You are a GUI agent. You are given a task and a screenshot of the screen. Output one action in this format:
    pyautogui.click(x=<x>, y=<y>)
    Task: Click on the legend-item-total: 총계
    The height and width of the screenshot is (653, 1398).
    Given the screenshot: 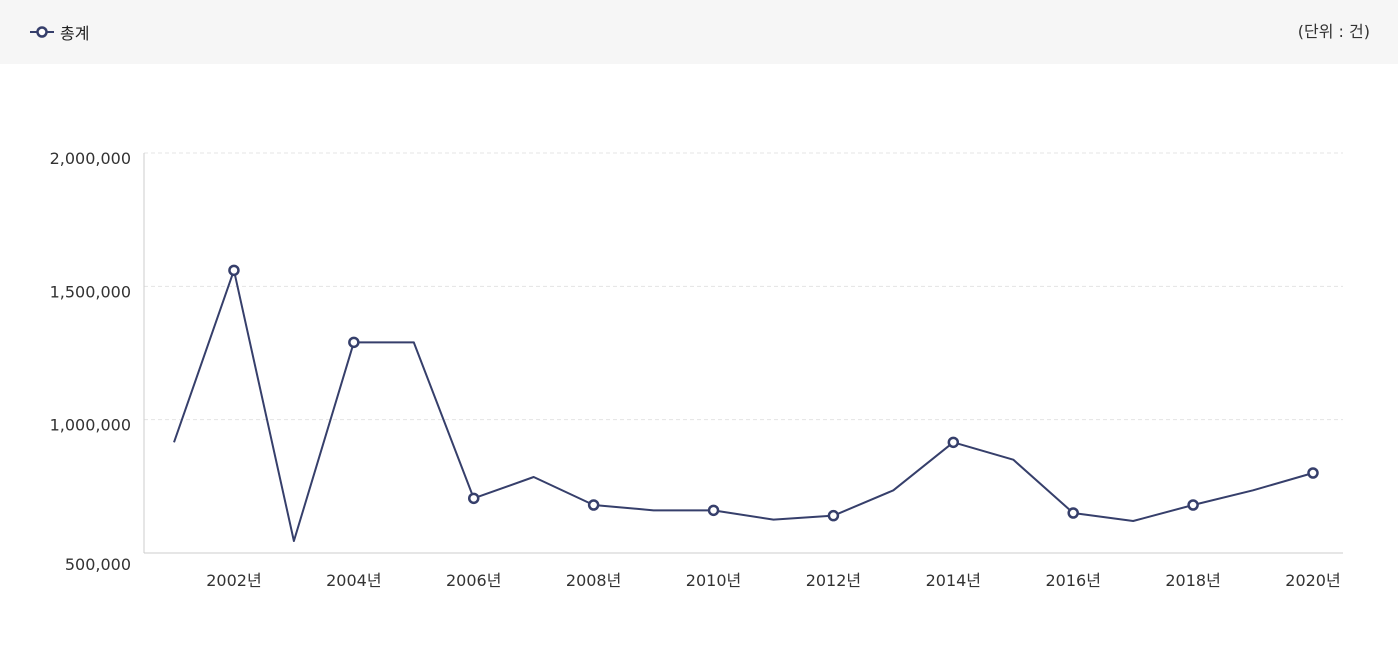 What is the action you would take?
    pyautogui.click(x=59, y=32)
    